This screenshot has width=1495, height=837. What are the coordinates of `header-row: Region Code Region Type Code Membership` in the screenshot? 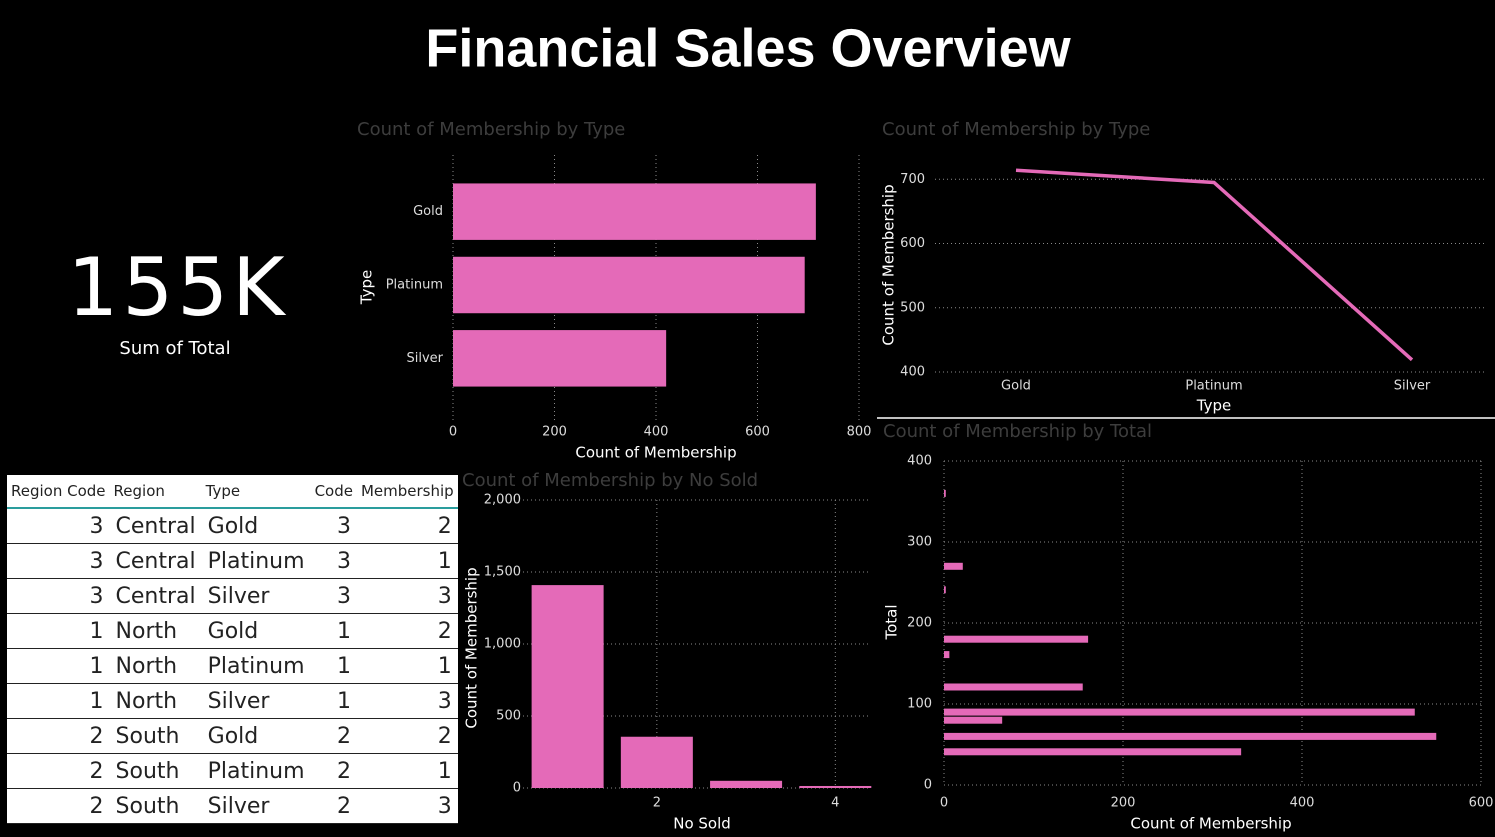 It's located at (232, 492).